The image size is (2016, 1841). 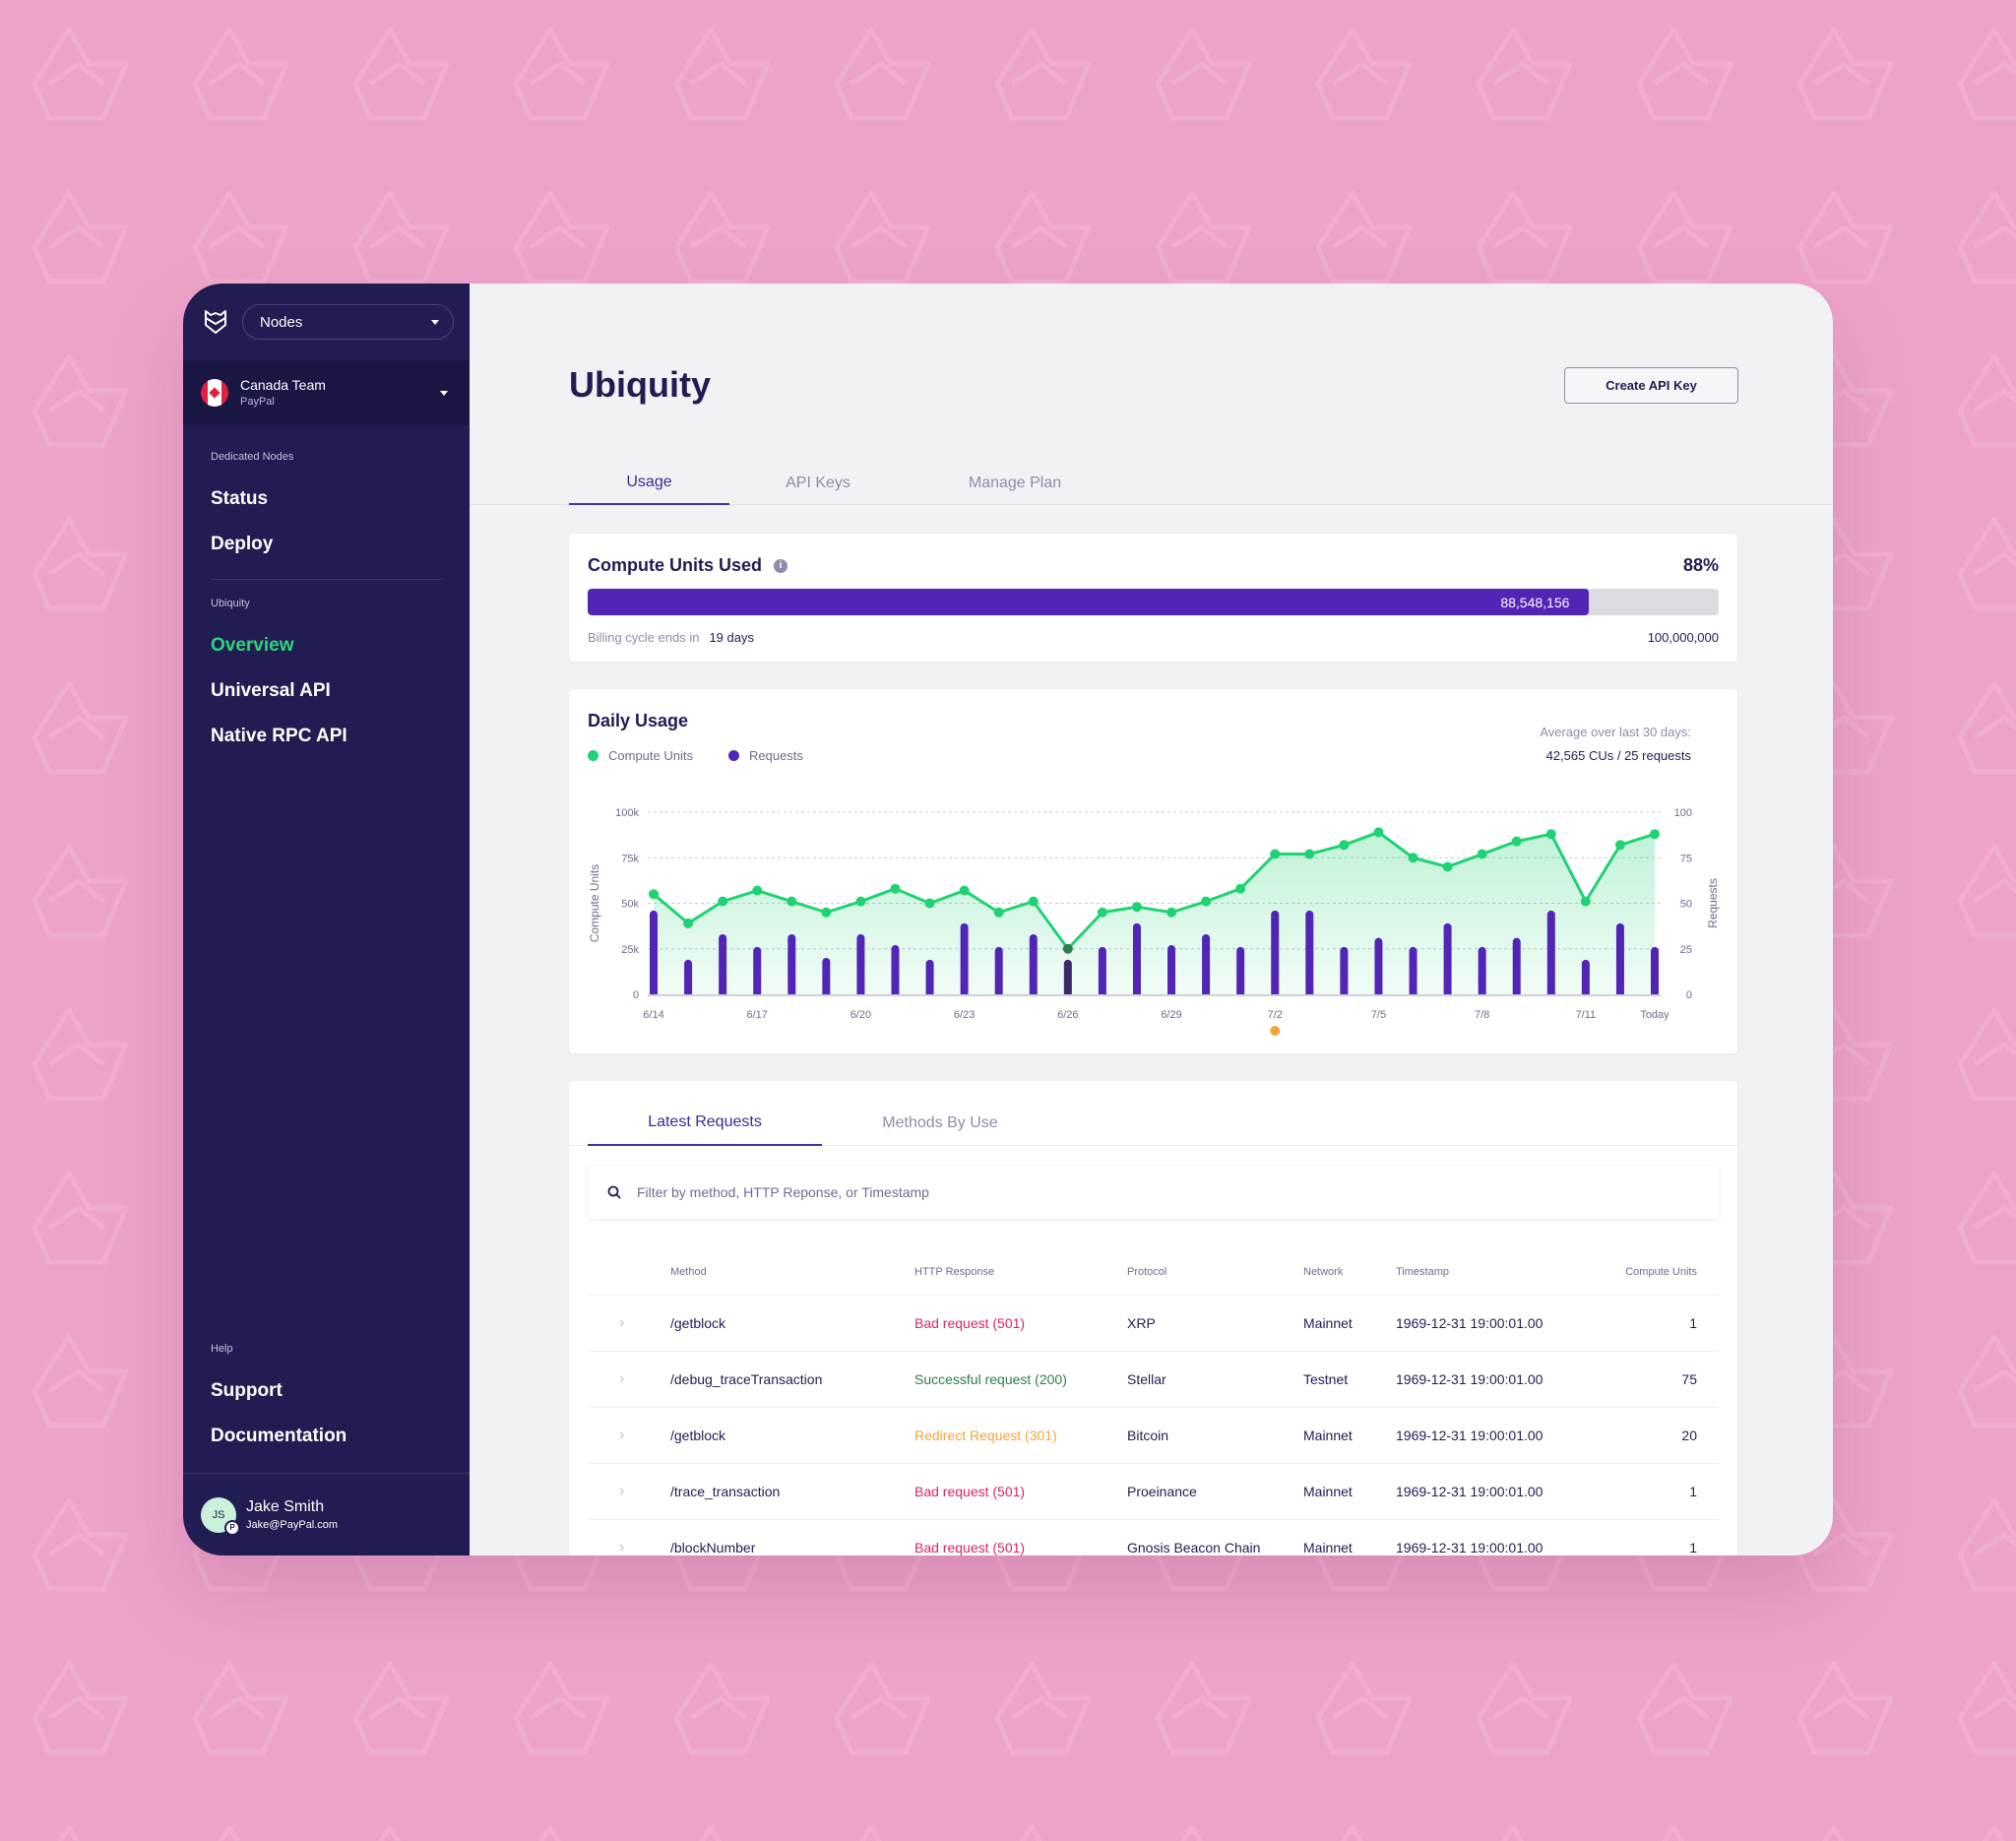 What do you see at coordinates (630, 950) in the screenshot?
I see `svg-text: 25k` at bounding box center [630, 950].